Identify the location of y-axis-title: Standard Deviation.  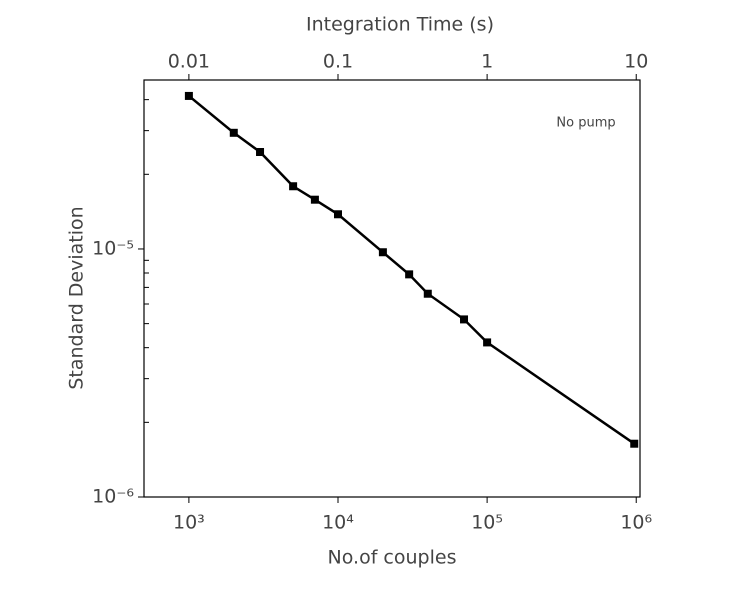
(77, 297).